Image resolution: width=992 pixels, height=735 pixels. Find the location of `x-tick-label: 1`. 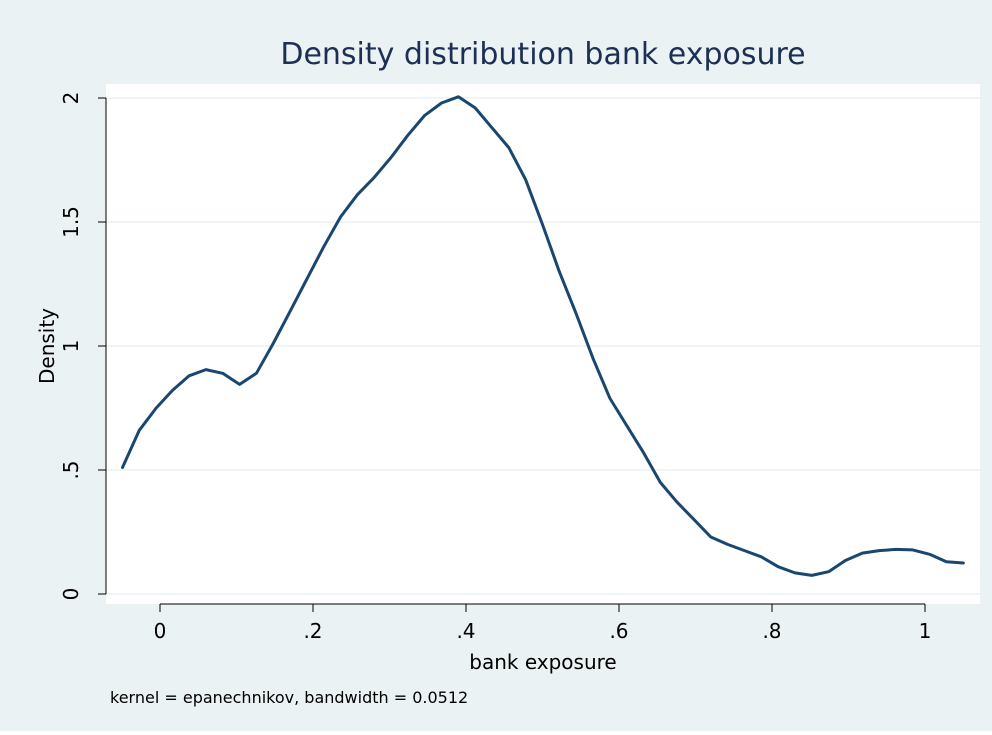

x-tick-label: 1 is located at coordinates (925, 631).